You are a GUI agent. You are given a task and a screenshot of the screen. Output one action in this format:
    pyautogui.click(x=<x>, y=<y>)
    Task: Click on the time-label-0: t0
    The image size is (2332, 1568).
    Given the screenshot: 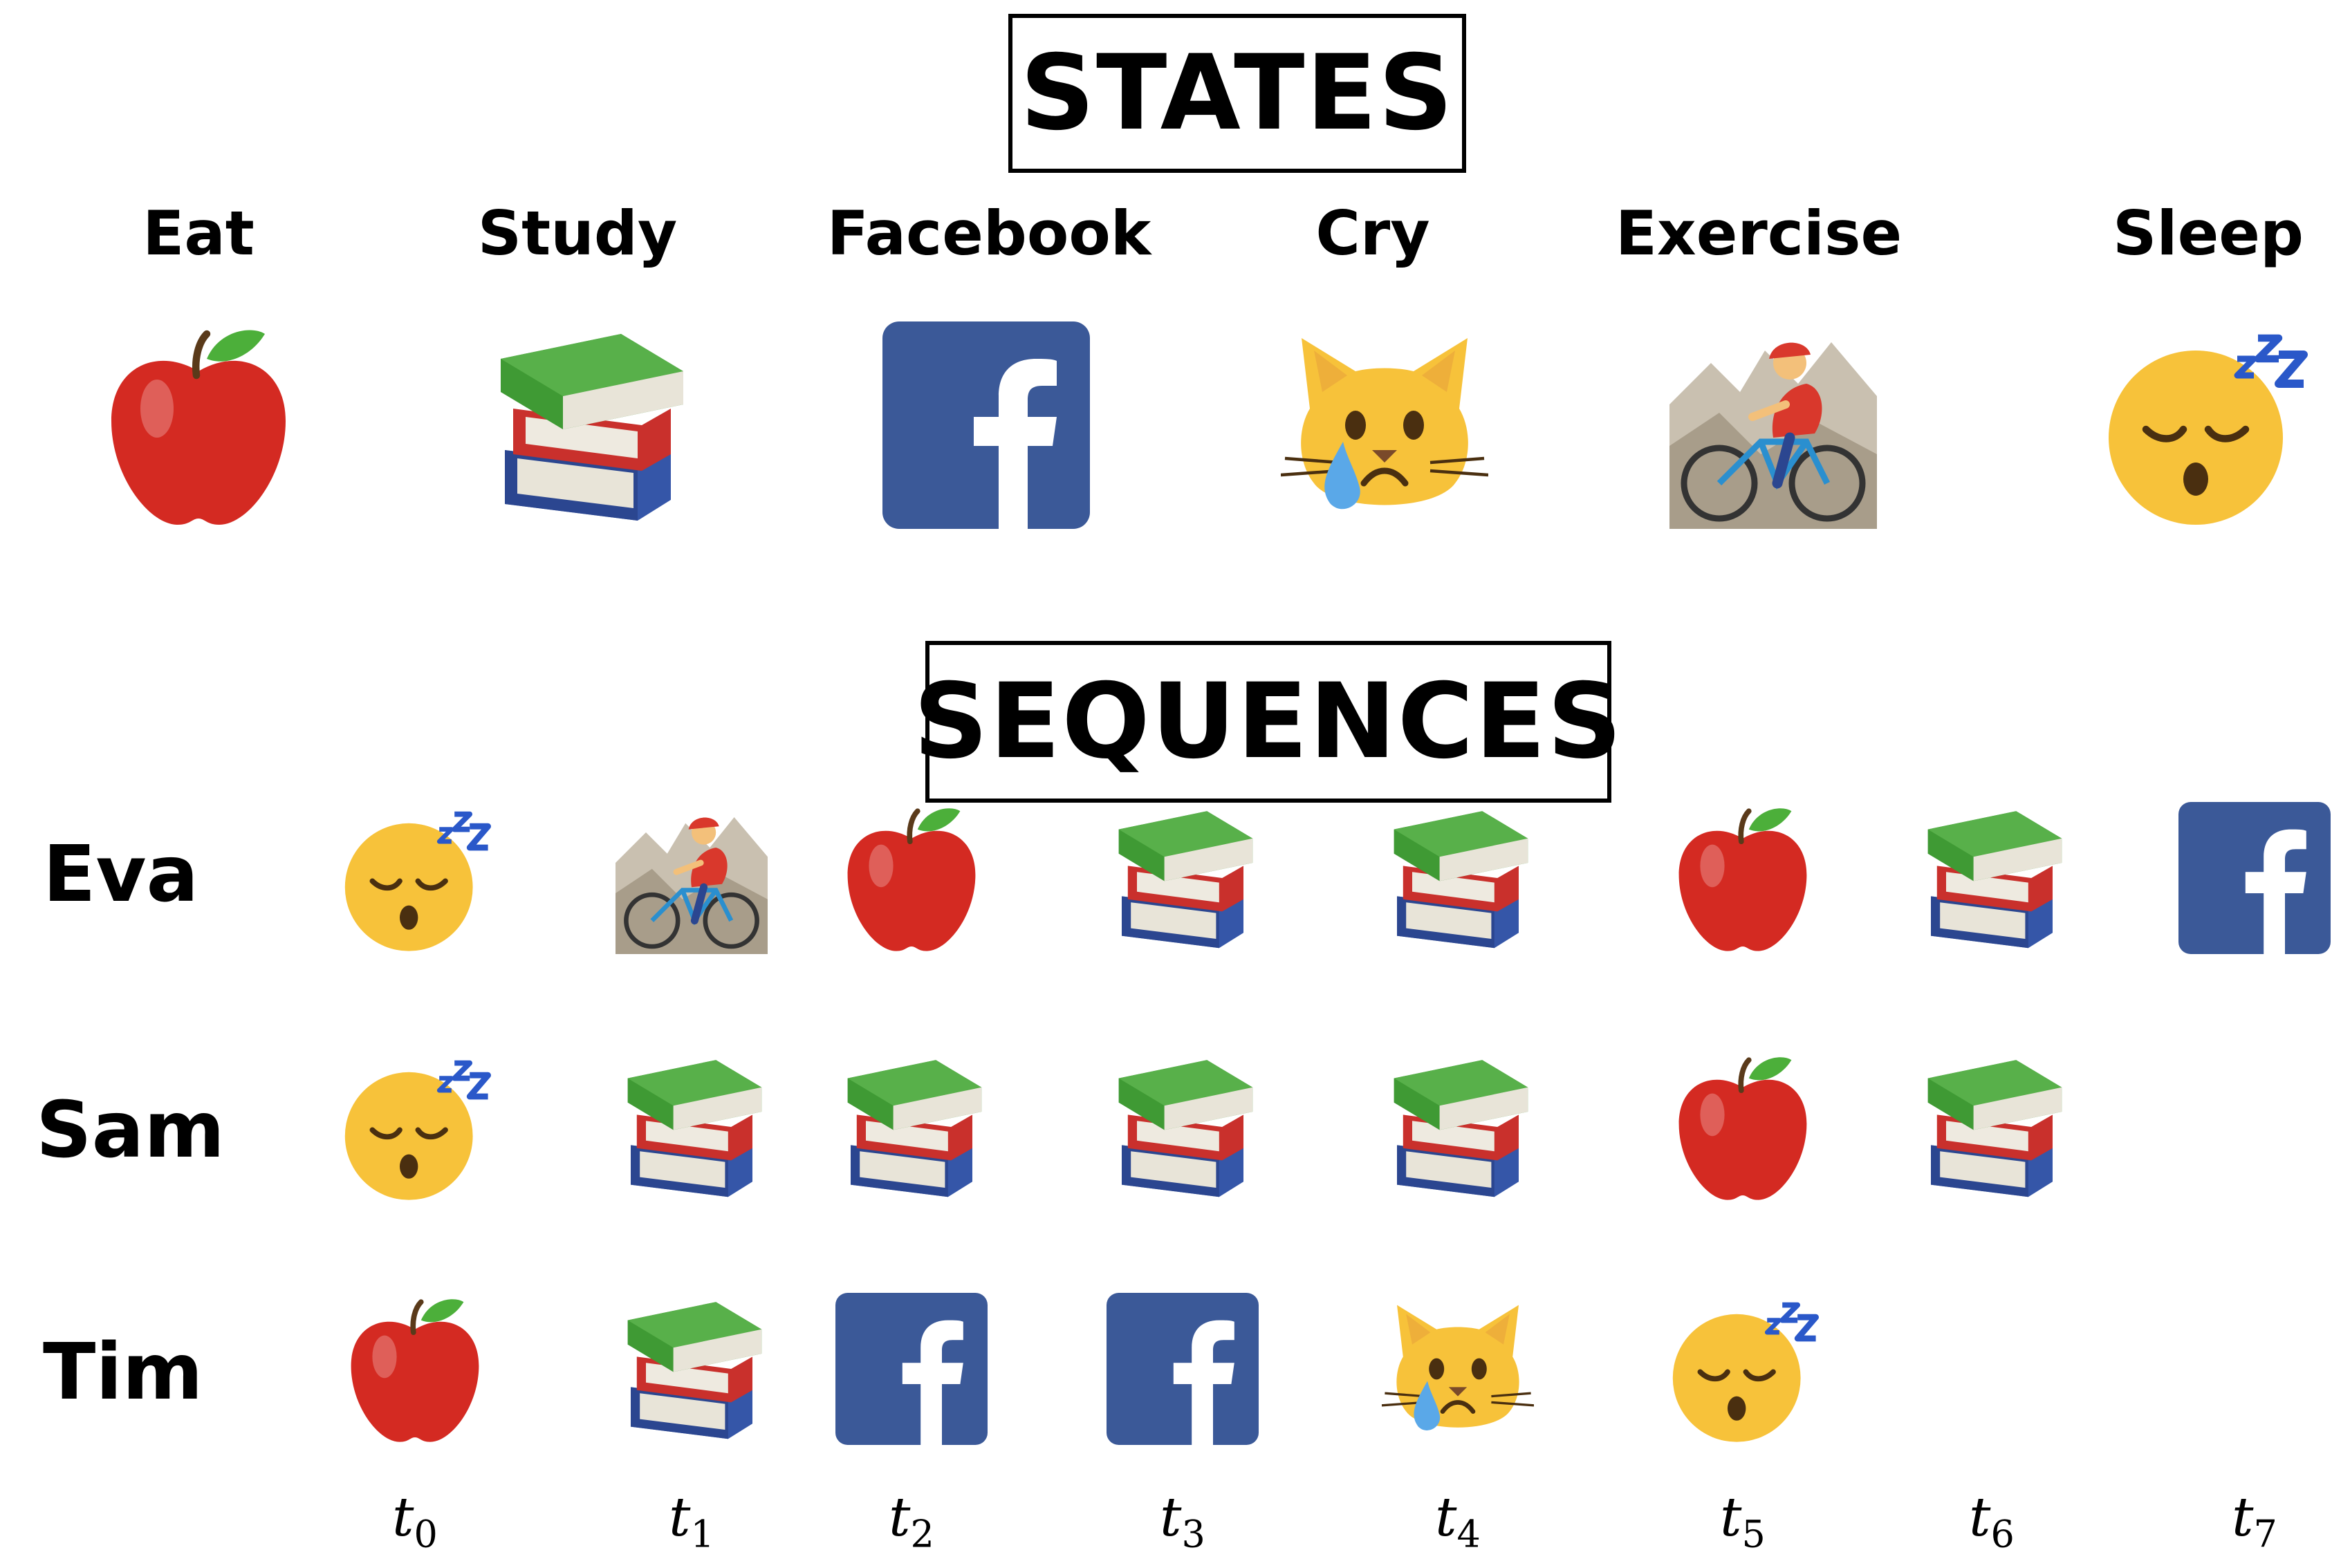 What is the action you would take?
    pyautogui.click(x=415, y=1521)
    